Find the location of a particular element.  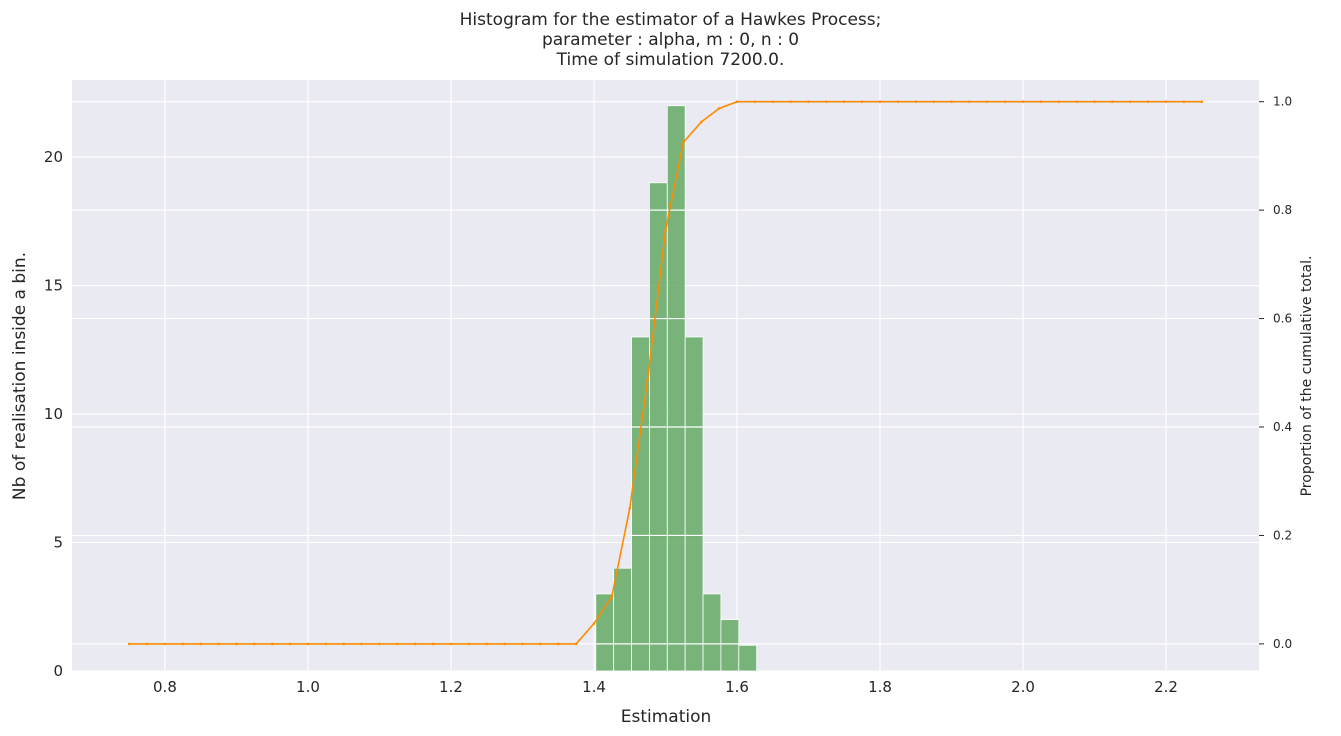

y-right-tick-label: 1.0 is located at coordinates (1282, 102).